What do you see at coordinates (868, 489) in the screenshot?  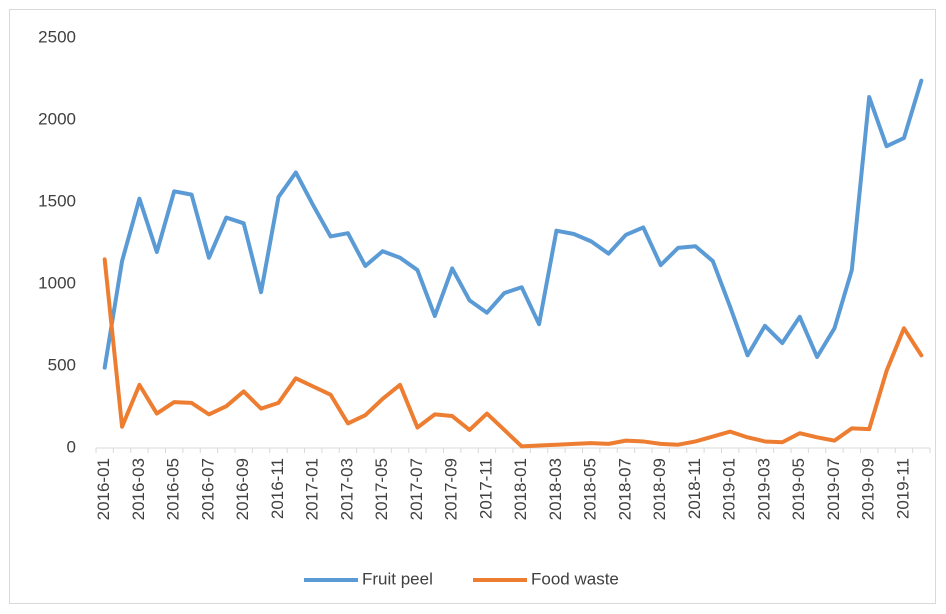 I see `x-tick-label: 2019-09` at bounding box center [868, 489].